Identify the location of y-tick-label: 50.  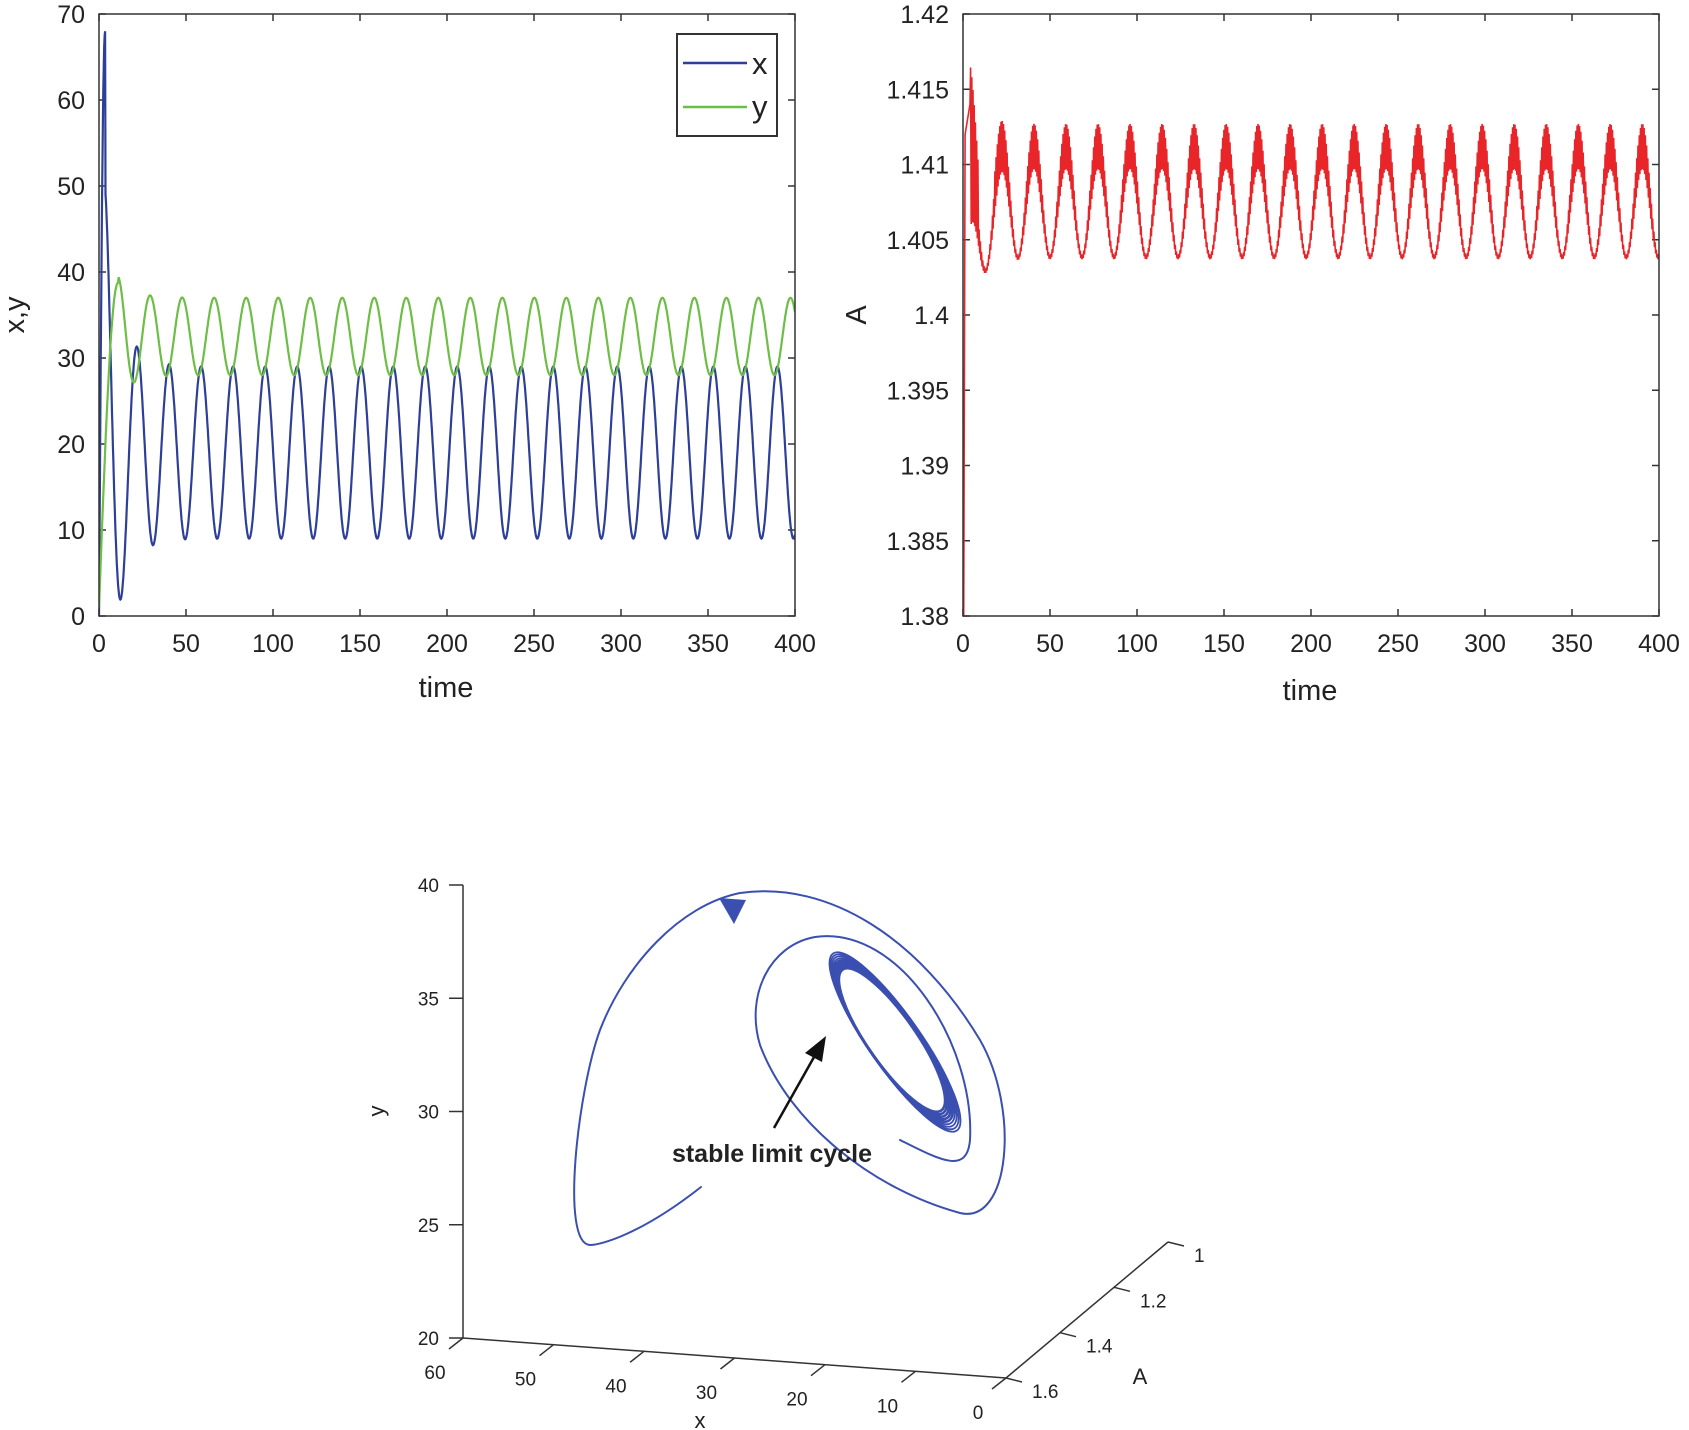
(71, 187).